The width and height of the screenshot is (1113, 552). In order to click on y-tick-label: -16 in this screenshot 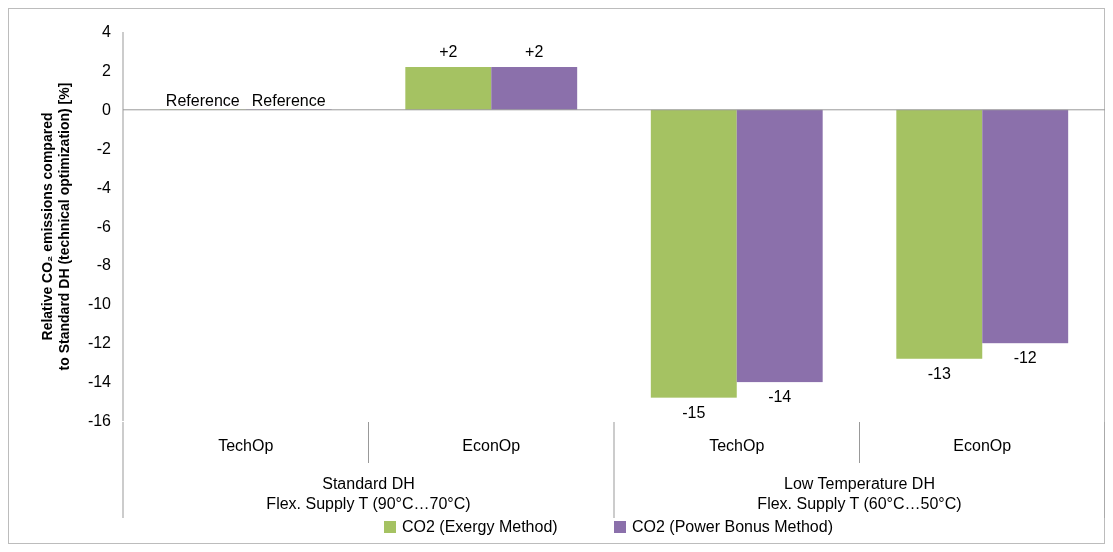, I will do `click(99, 420)`.